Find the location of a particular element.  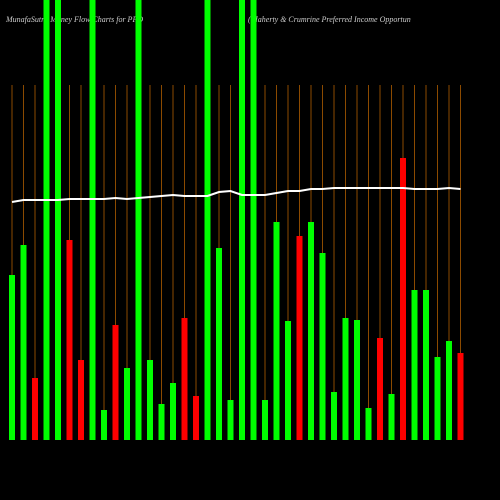

chart-title: MunafaSutra Money Flow Charts for PFO is located at coordinates (74, 19).